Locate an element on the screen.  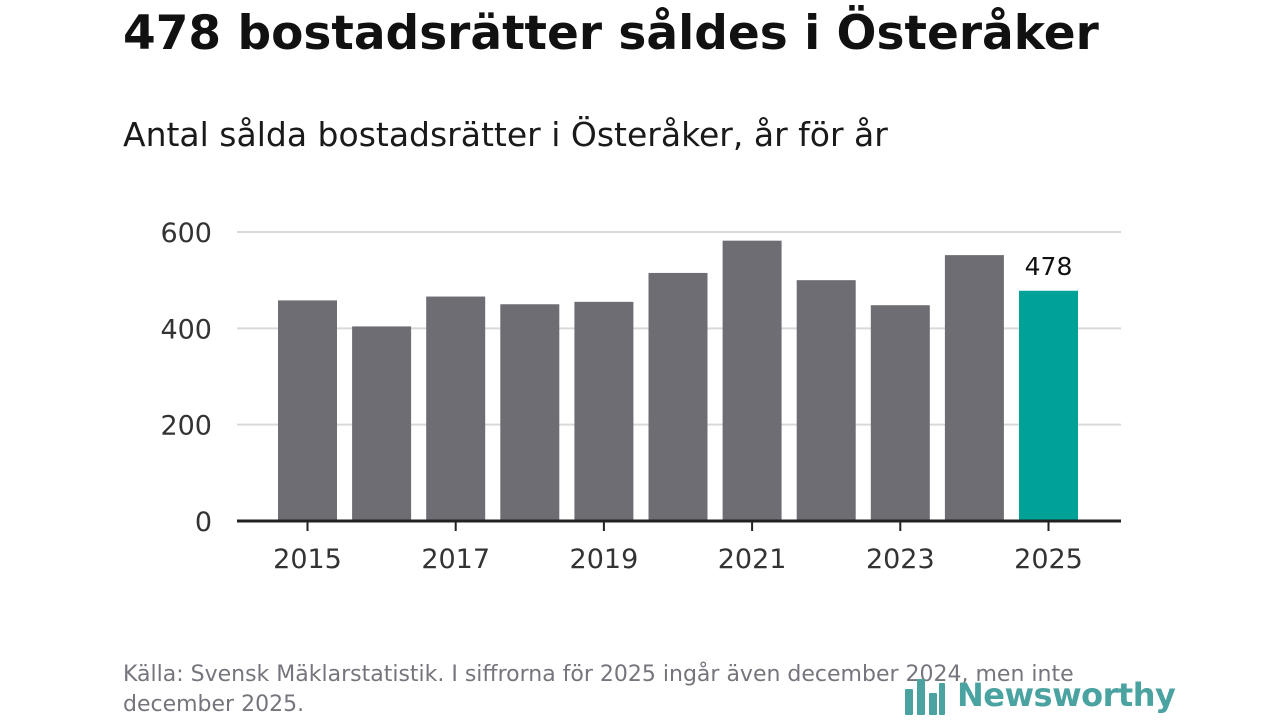
bar-2025 is located at coordinates (1048, 405).